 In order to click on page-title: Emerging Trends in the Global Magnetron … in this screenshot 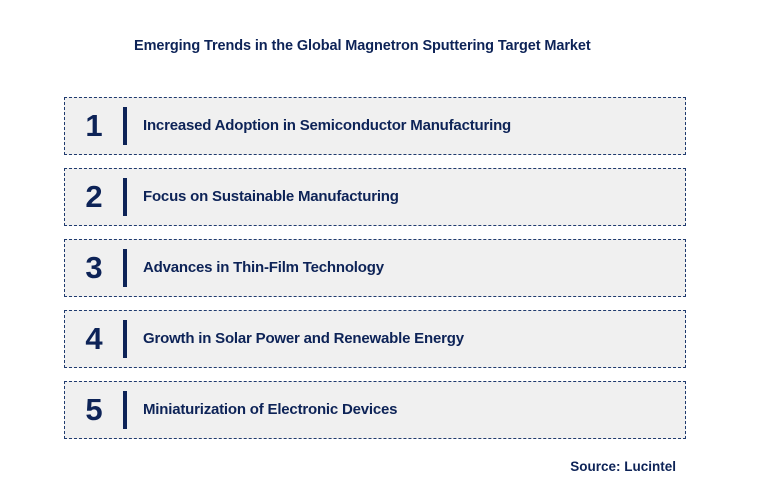, I will do `click(362, 46)`.